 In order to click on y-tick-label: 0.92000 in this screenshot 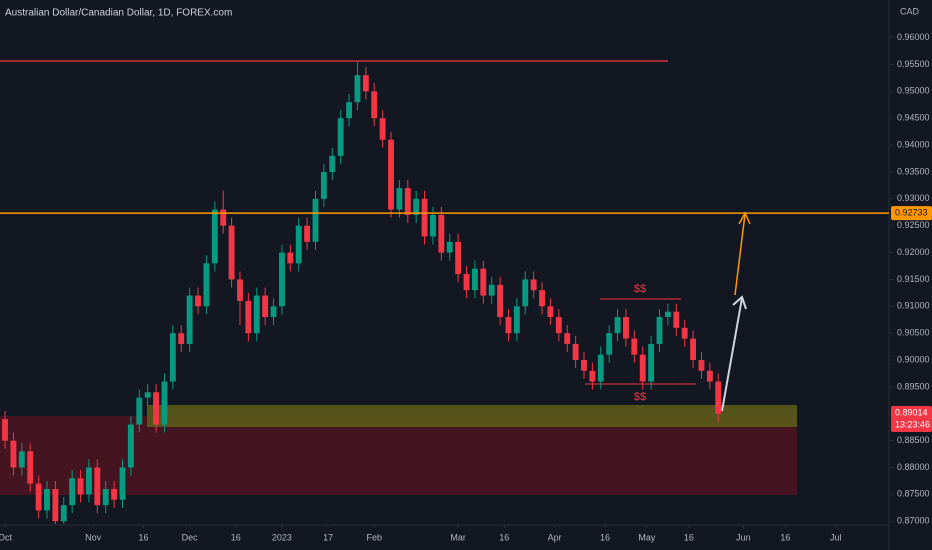, I will do `click(913, 252)`.